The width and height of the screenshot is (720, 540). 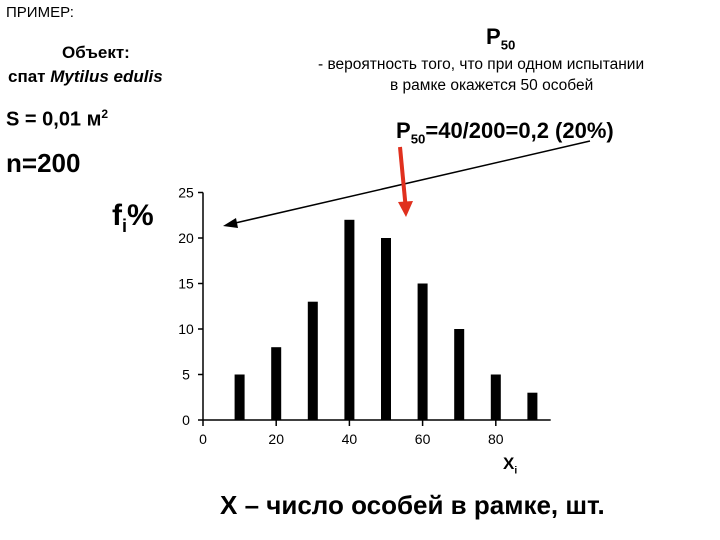 What do you see at coordinates (492, 85) in the screenshot?
I see `p50-description-line2: в рамке окажется 50 особей` at bounding box center [492, 85].